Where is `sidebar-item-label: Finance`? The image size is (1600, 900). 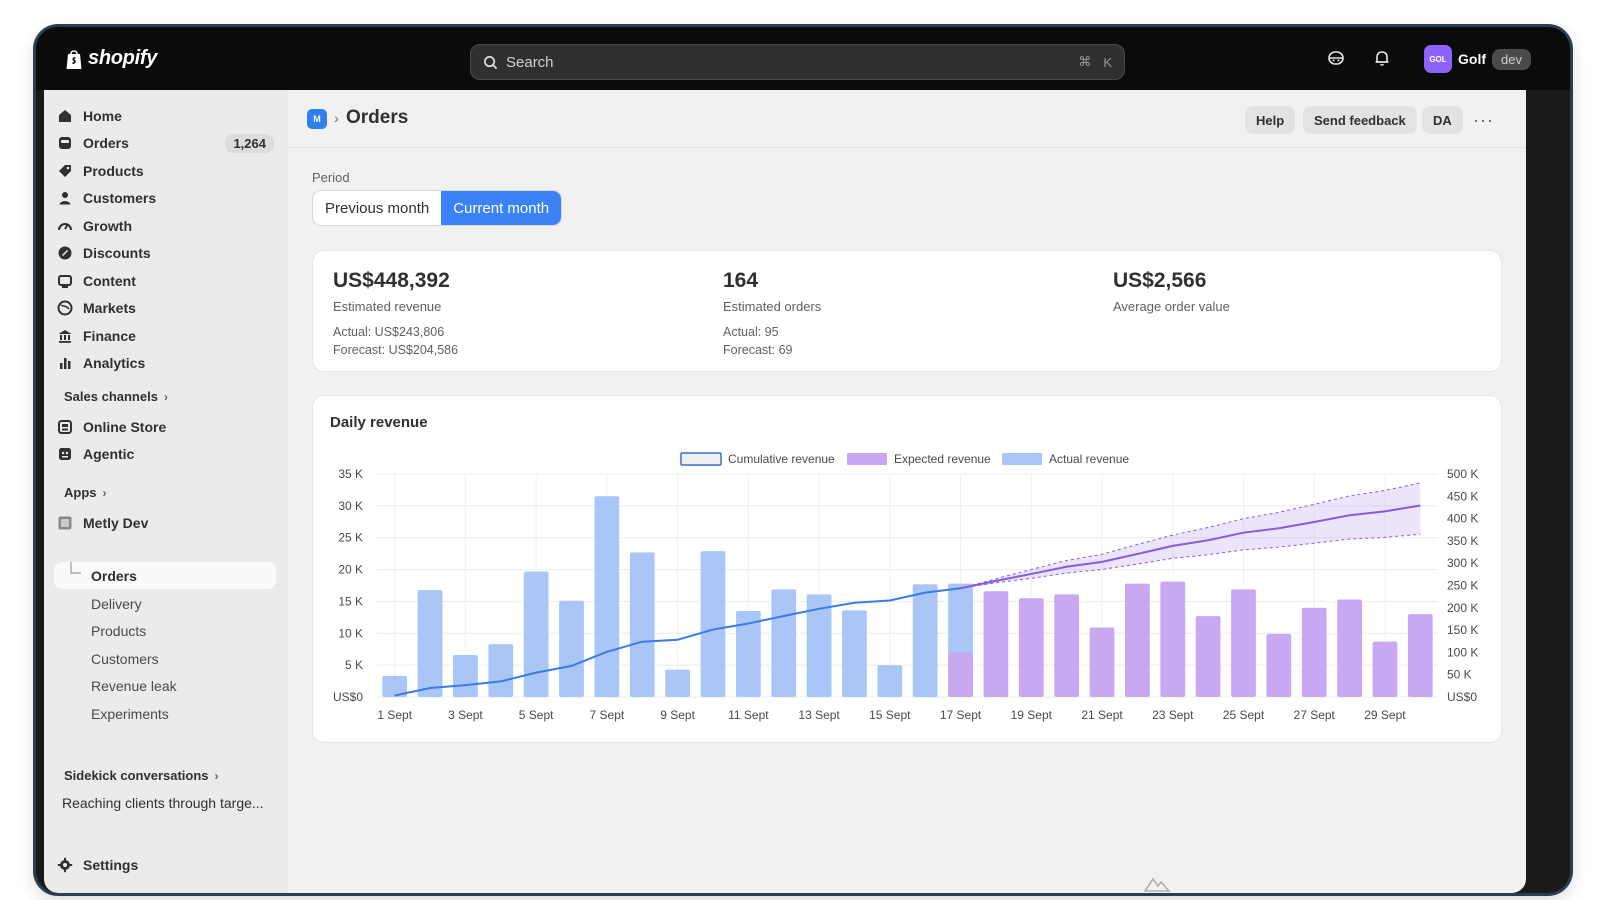
sidebar-item-label: Finance is located at coordinates (109, 336).